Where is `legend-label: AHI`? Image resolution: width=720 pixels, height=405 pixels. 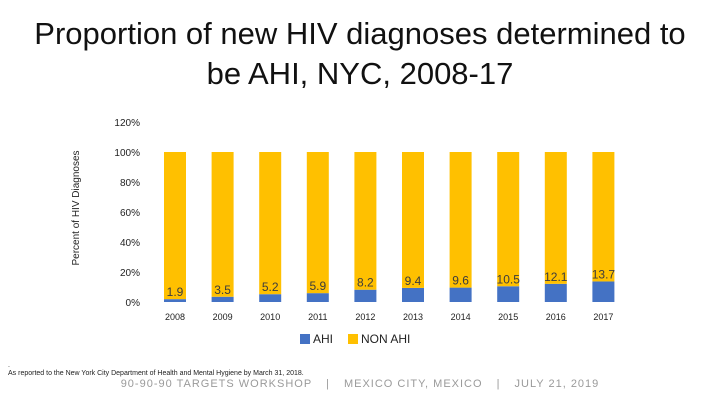
legend-label: AHI is located at coordinates (323, 339).